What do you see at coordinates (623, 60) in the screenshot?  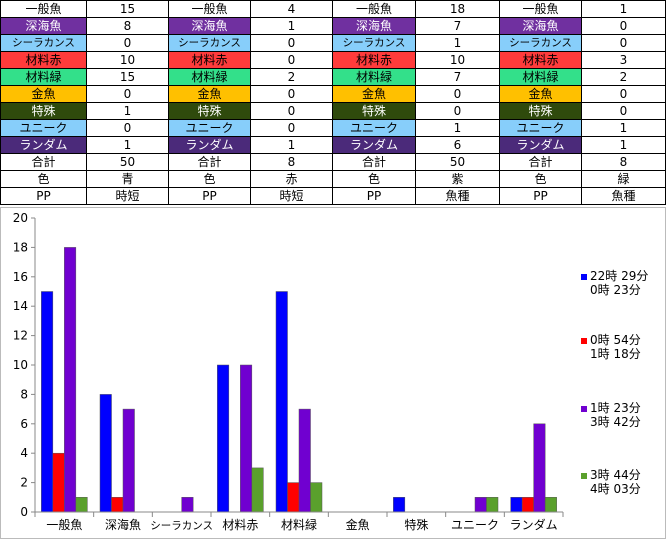 I see `value-cell: 3` at bounding box center [623, 60].